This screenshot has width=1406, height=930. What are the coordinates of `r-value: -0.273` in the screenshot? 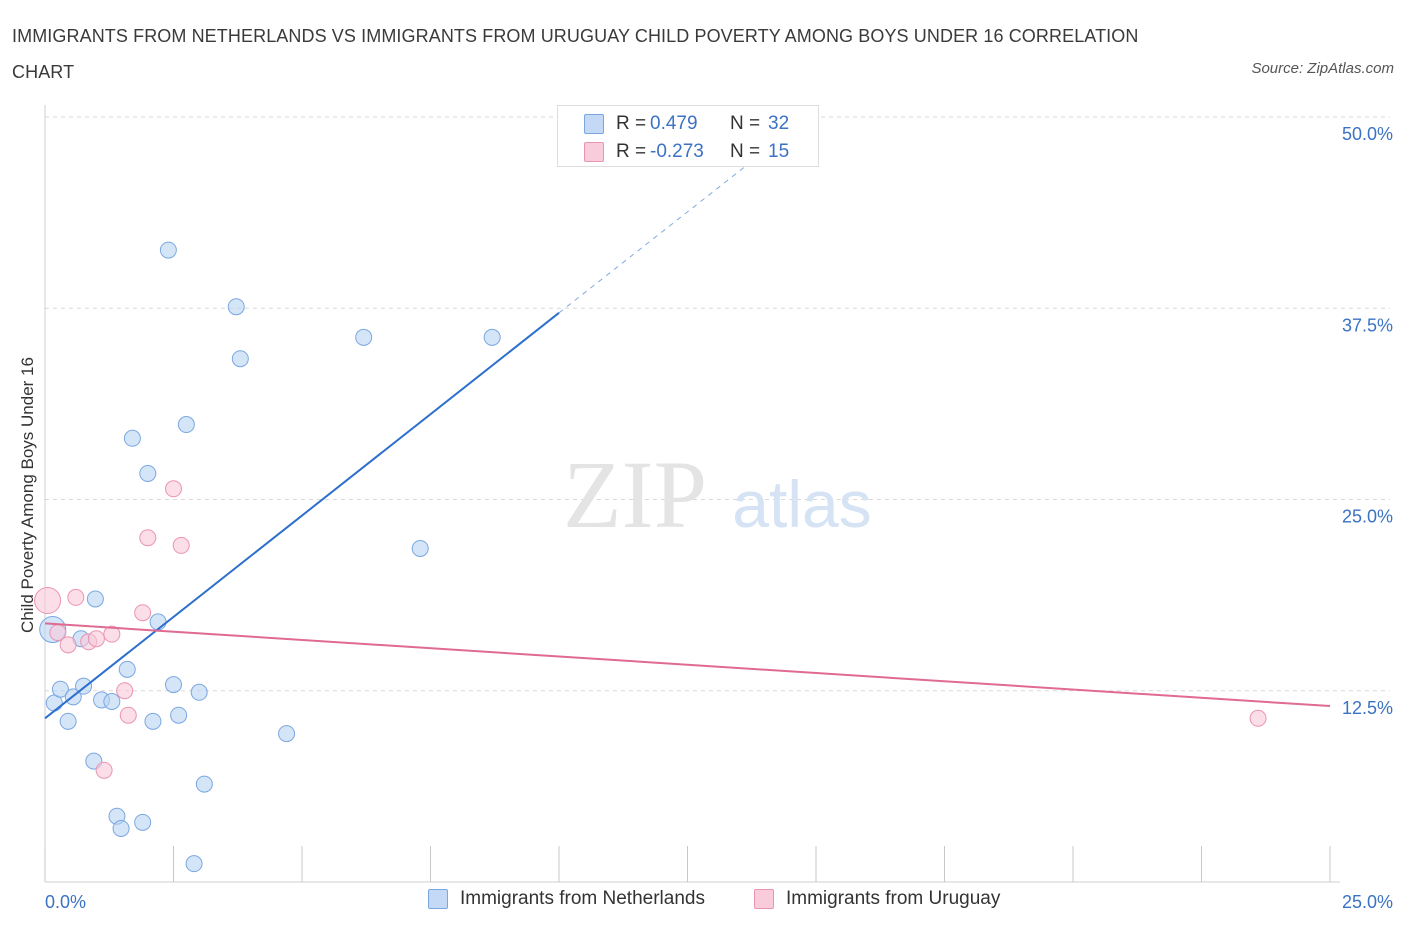 It's located at (677, 151).